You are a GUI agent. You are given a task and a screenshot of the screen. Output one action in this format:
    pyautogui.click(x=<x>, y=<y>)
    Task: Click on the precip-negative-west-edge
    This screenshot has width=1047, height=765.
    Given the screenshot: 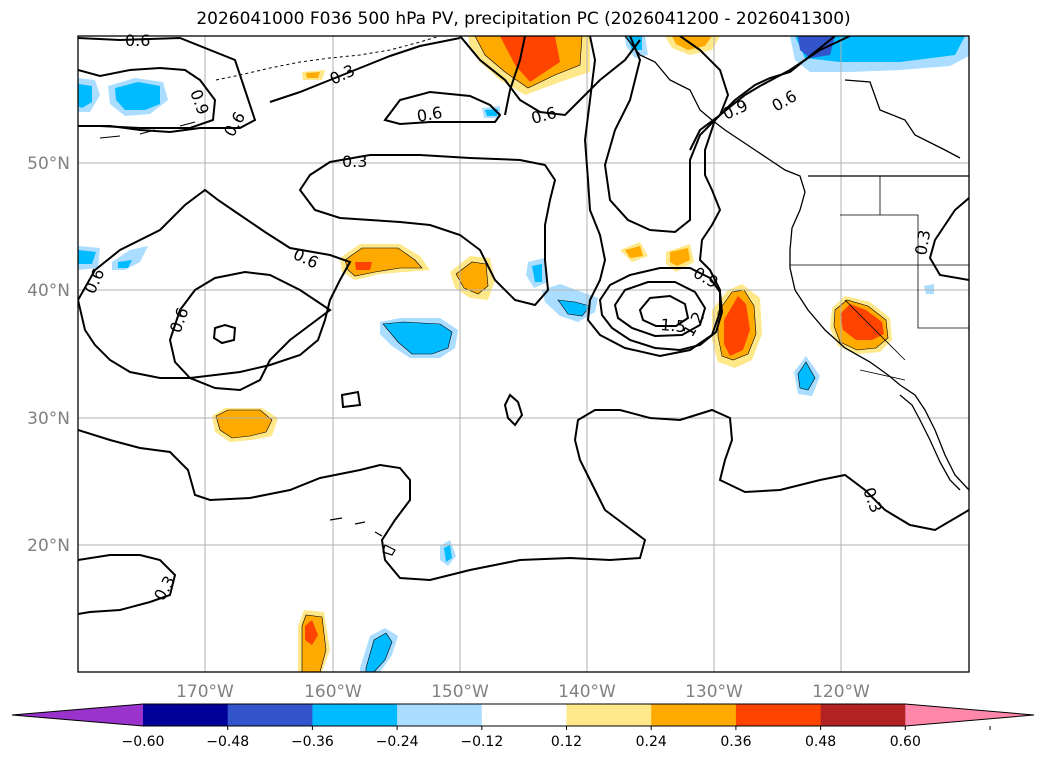 What is the action you would take?
    pyautogui.click(x=113, y=258)
    